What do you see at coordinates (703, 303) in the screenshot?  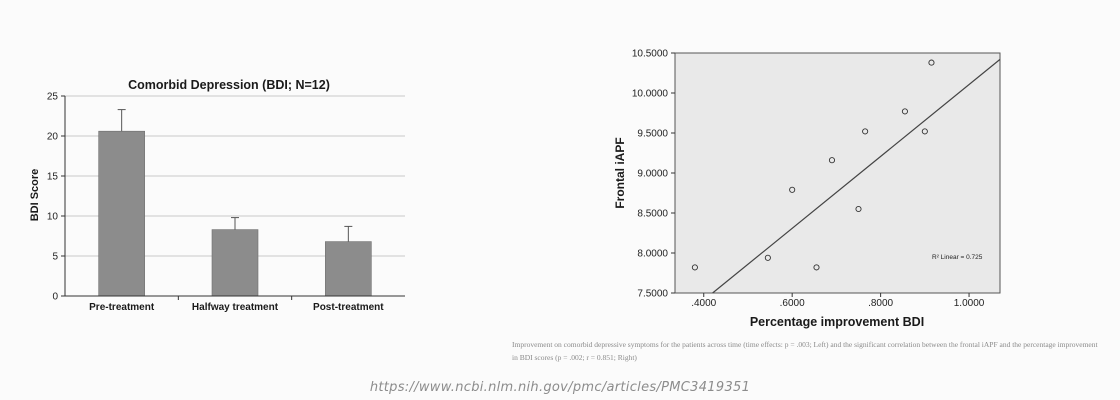 I see `scatter-x-tick-label: .4000` at bounding box center [703, 303].